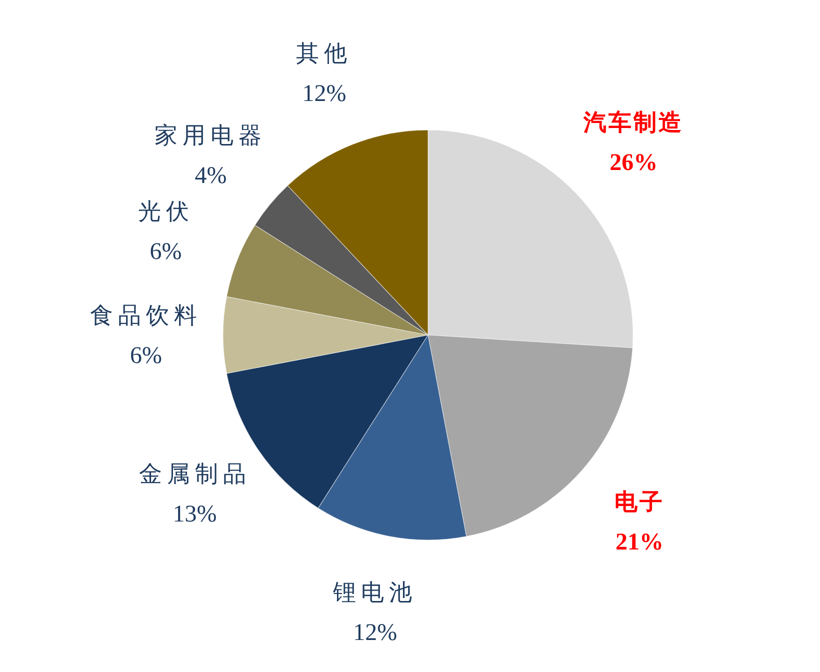 The image size is (820, 672). What do you see at coordinates (640, 542) in the screenshot?
I see `data-label: 21%` at bounding box center [640, 542].